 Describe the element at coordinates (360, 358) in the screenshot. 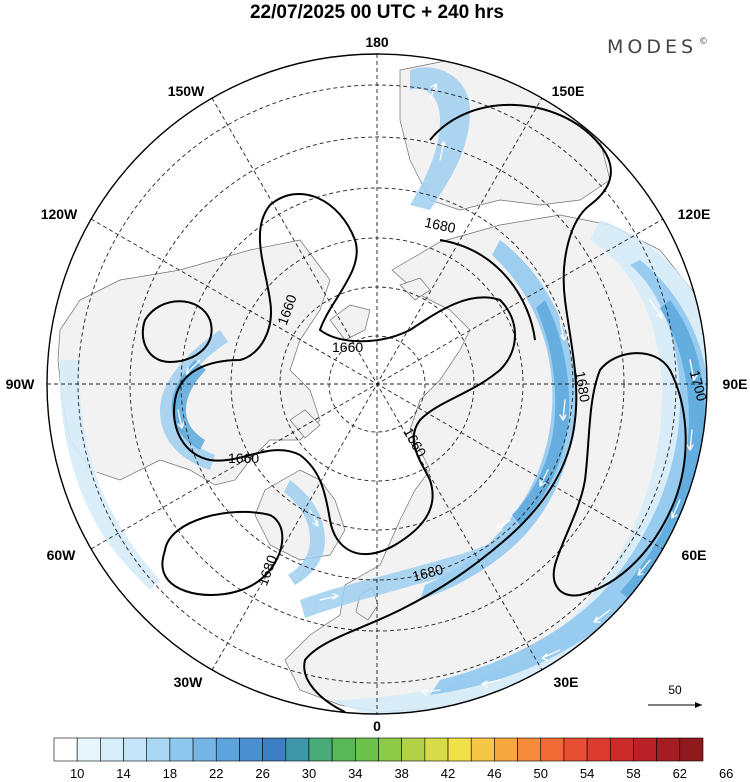

I see `land-arctic-islands` at that location.